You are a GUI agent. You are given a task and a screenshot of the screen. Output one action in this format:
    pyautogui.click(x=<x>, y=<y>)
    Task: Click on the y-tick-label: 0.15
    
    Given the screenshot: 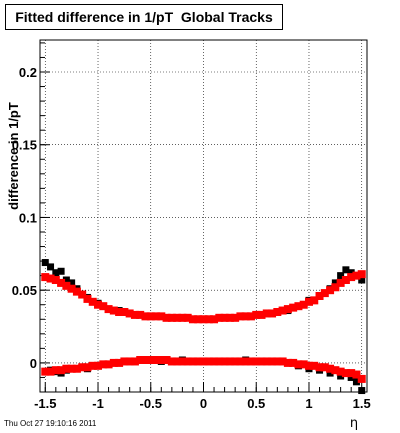 What is the action you would take?
    pyautogui.click(x=24, y=145)
    